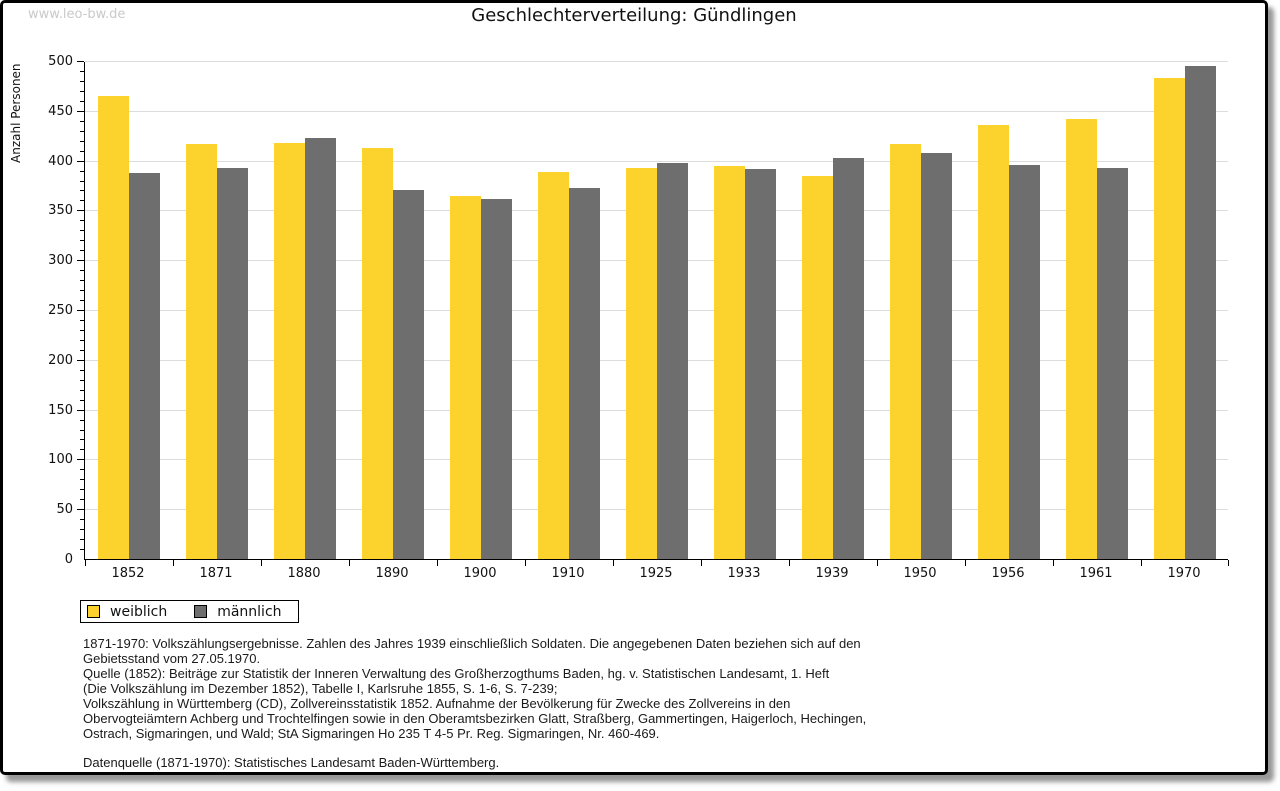  What do you see at coordinates (172, 658) in the screenshot?
I see `source-note-line: Gebietsstand vom 27.05.1970.` at bounding box center [172, 658].